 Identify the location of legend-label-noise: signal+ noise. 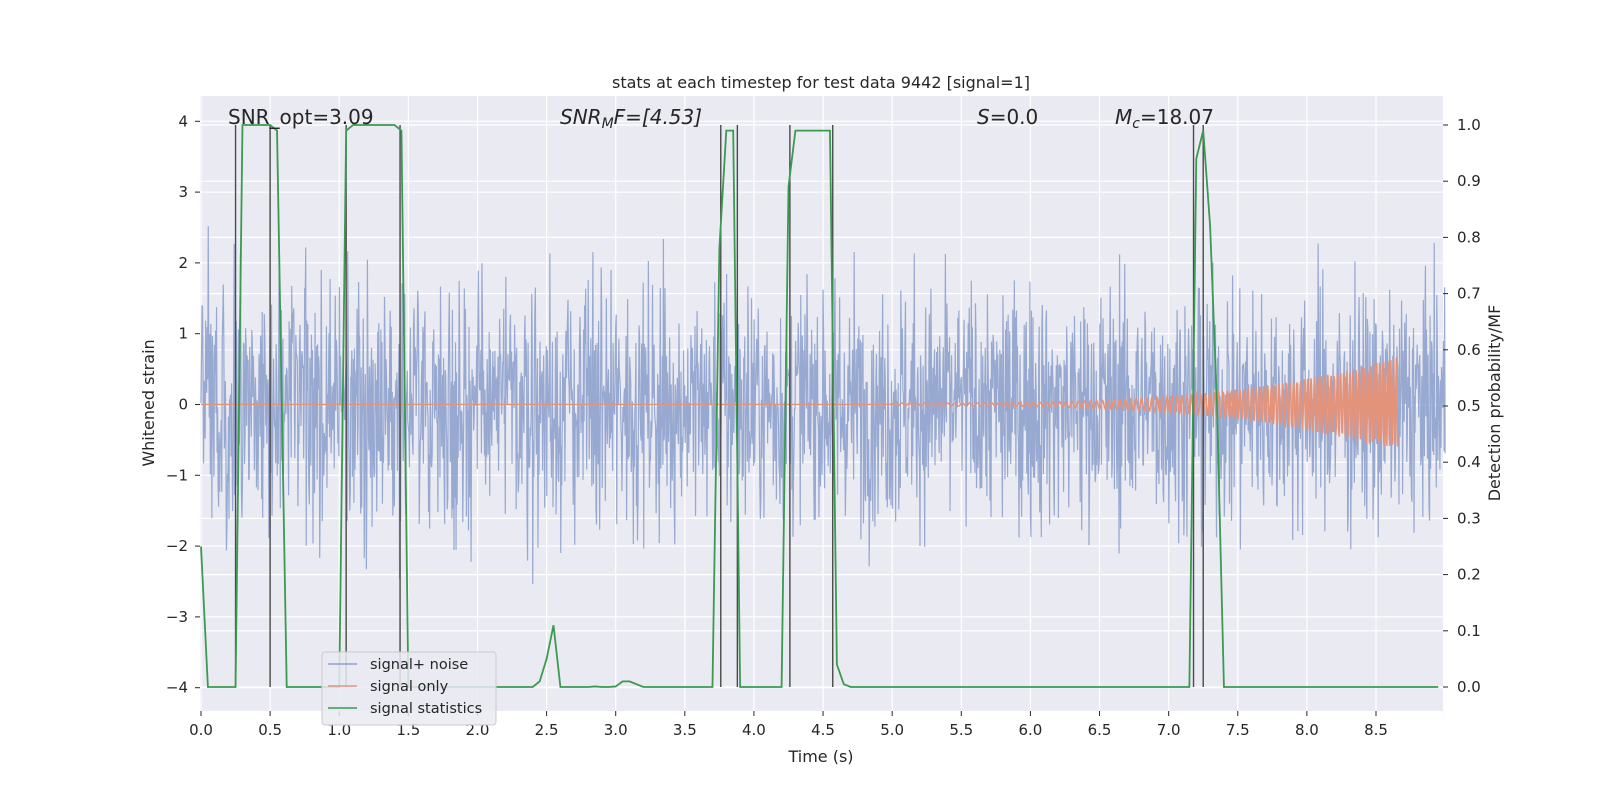
(419, 665).